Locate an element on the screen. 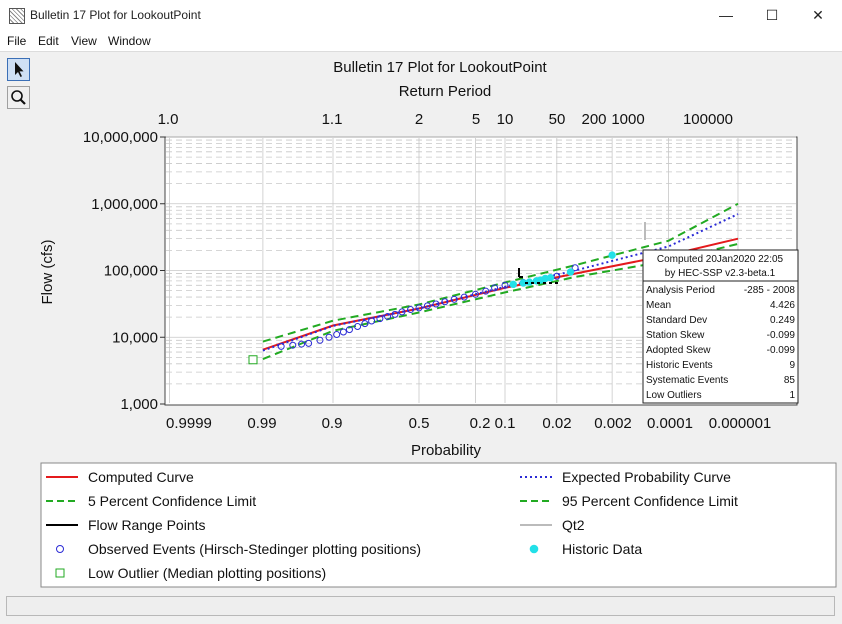 The image size is (842, 624). return-period-tick-label: 2 is located at coordinates (419, 119).